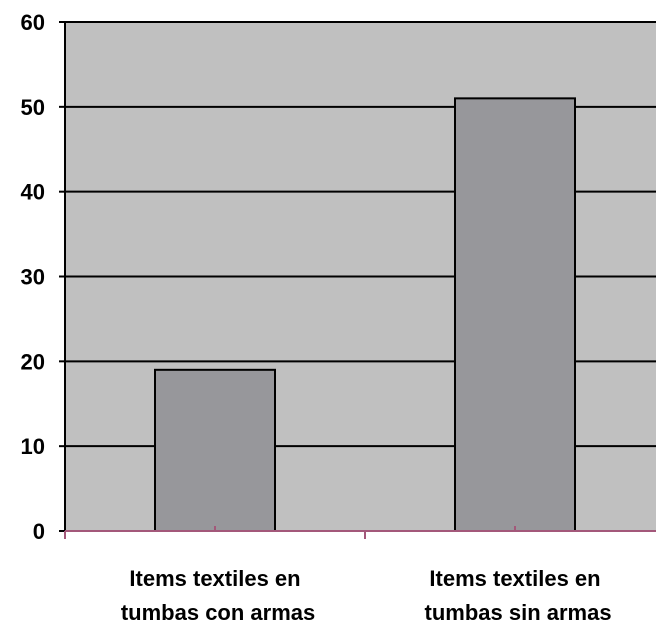  Describe the element at coordinates (33, 192) in the screenshot. I see `y-tick-label: 40` at that location.